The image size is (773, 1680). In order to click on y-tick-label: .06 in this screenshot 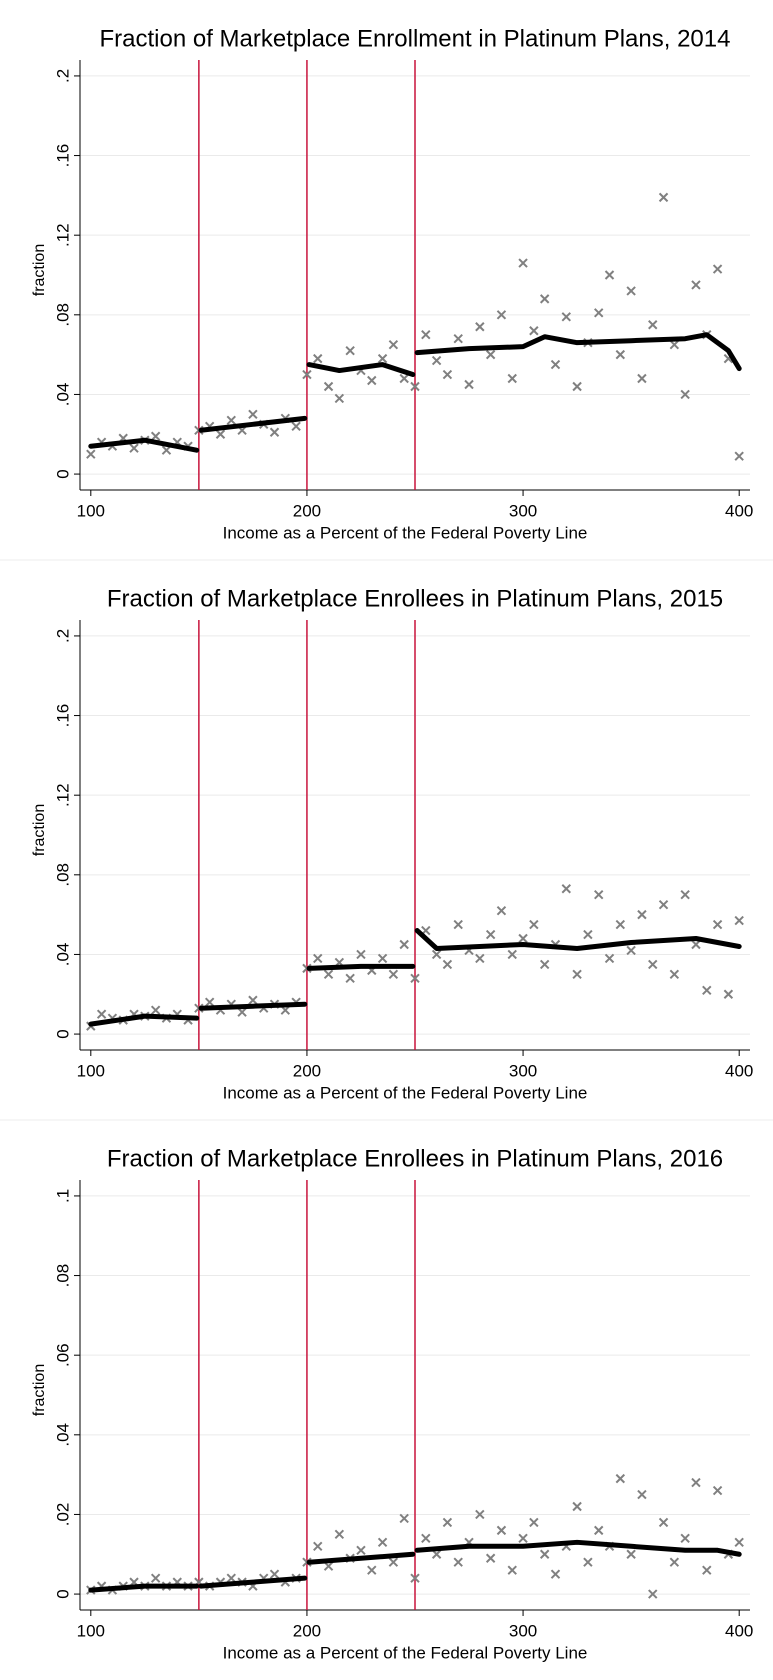, I will do `click(62, 1355)`.